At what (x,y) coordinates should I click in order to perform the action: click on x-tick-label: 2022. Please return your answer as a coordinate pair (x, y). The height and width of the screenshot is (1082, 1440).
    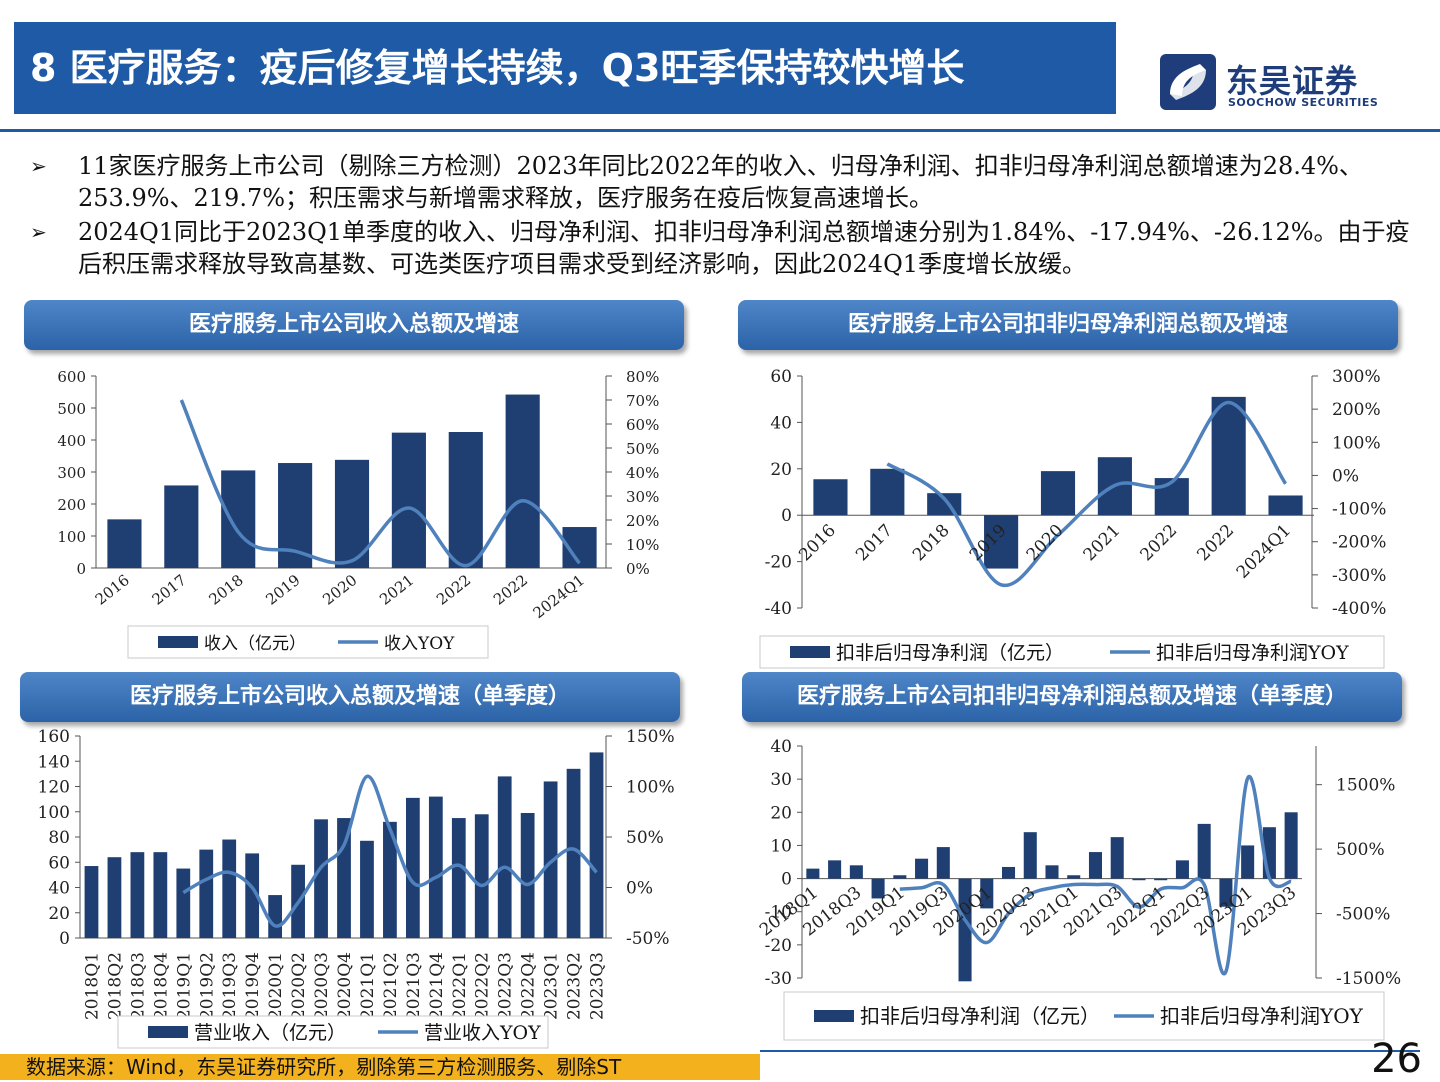
    Looking at the image, I should click on (1159, 543).